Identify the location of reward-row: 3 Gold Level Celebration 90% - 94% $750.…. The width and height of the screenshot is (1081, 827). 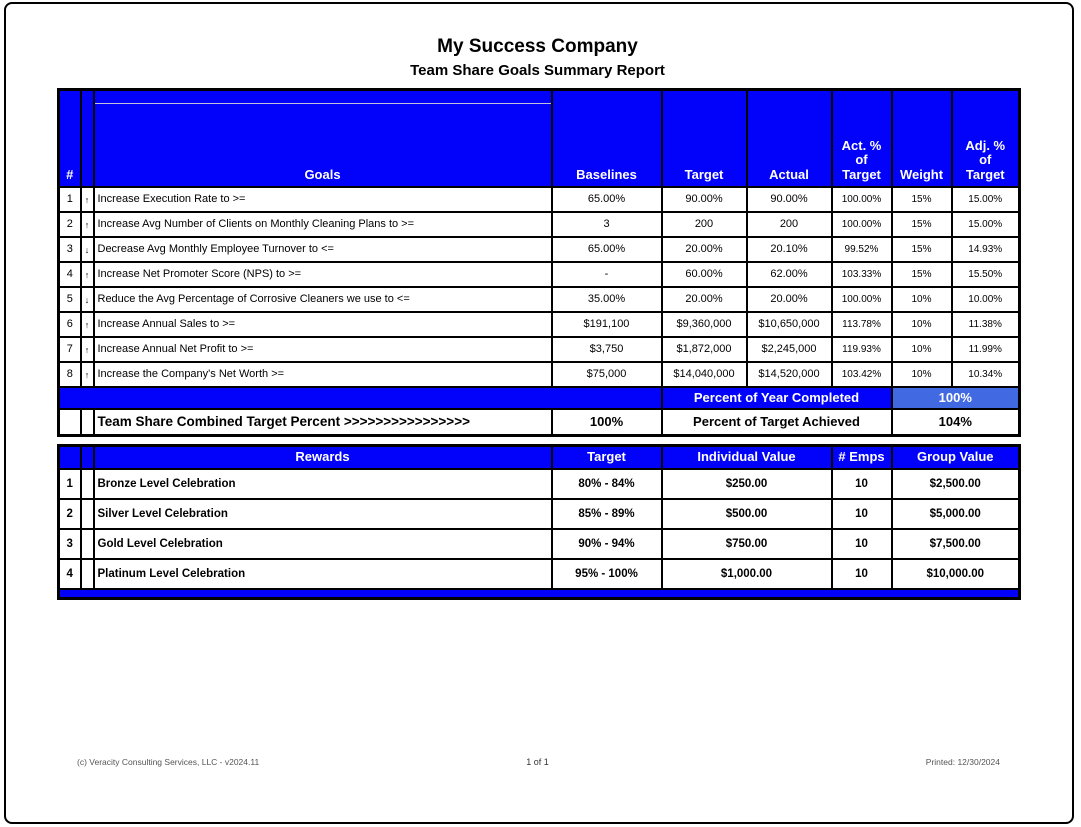
(539, 543).